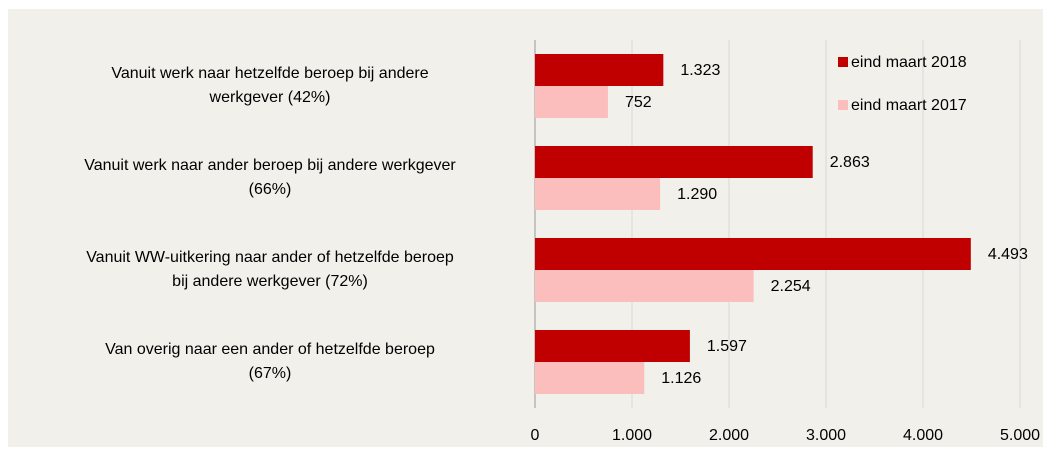  I want to click on value-label: 4.493, so click(1008, 254).